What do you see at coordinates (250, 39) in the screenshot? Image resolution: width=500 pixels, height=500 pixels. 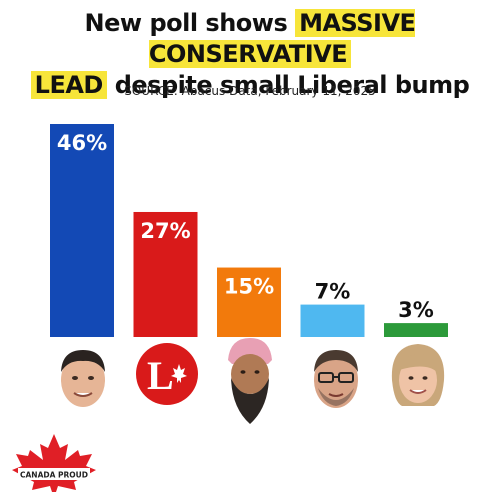 I see `headline-line-1: New poll shows MASSIVE CONSERVATIVE` at bounding box center [250, 39].